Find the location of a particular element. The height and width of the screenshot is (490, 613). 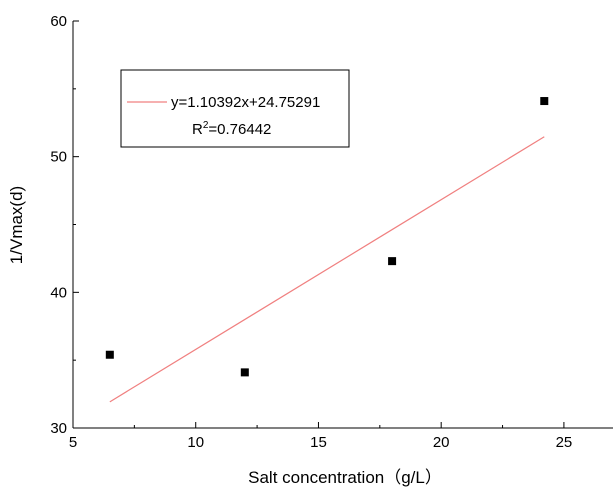

x-axis-title: Salt concentration（g/L） is located at coordinates (345, 477).